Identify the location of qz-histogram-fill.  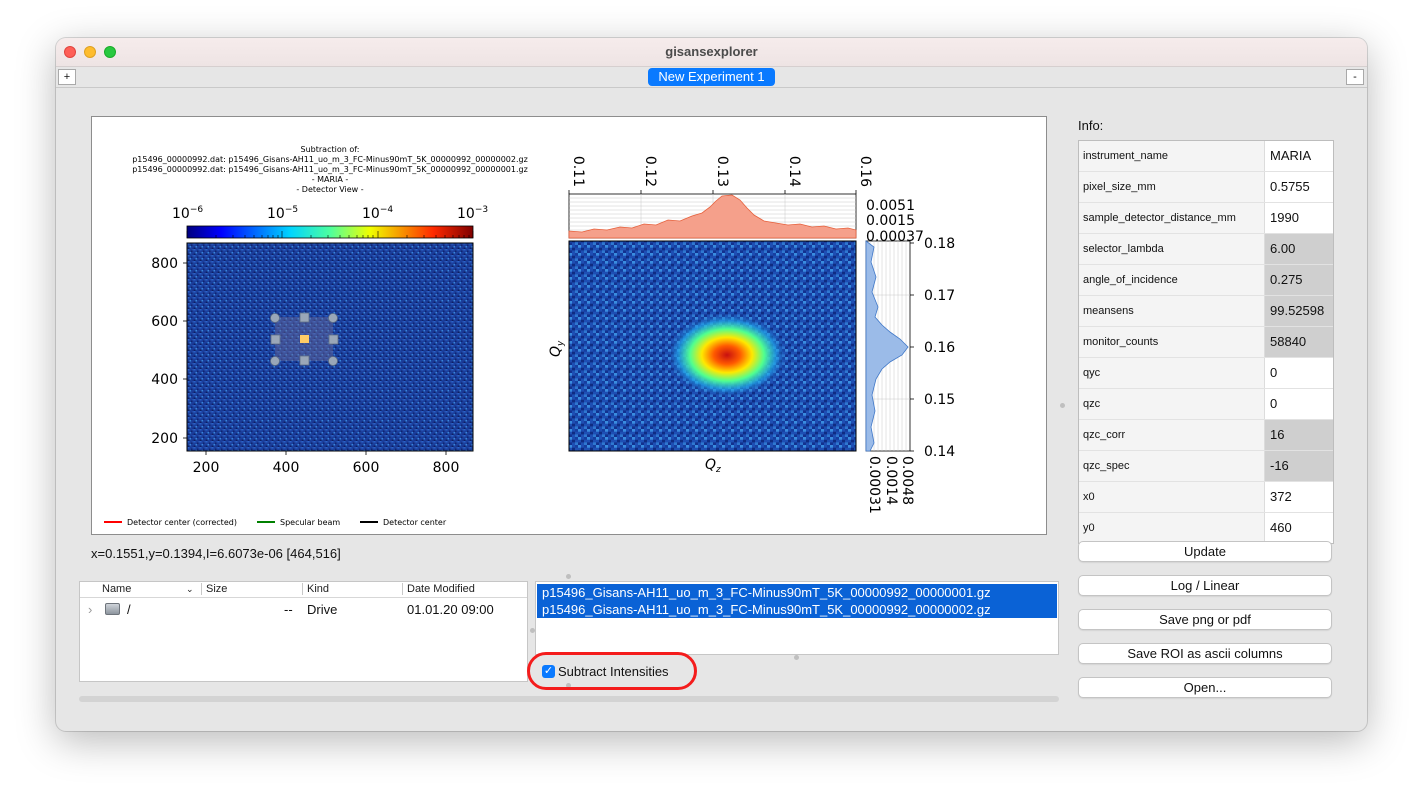
(712, 216).